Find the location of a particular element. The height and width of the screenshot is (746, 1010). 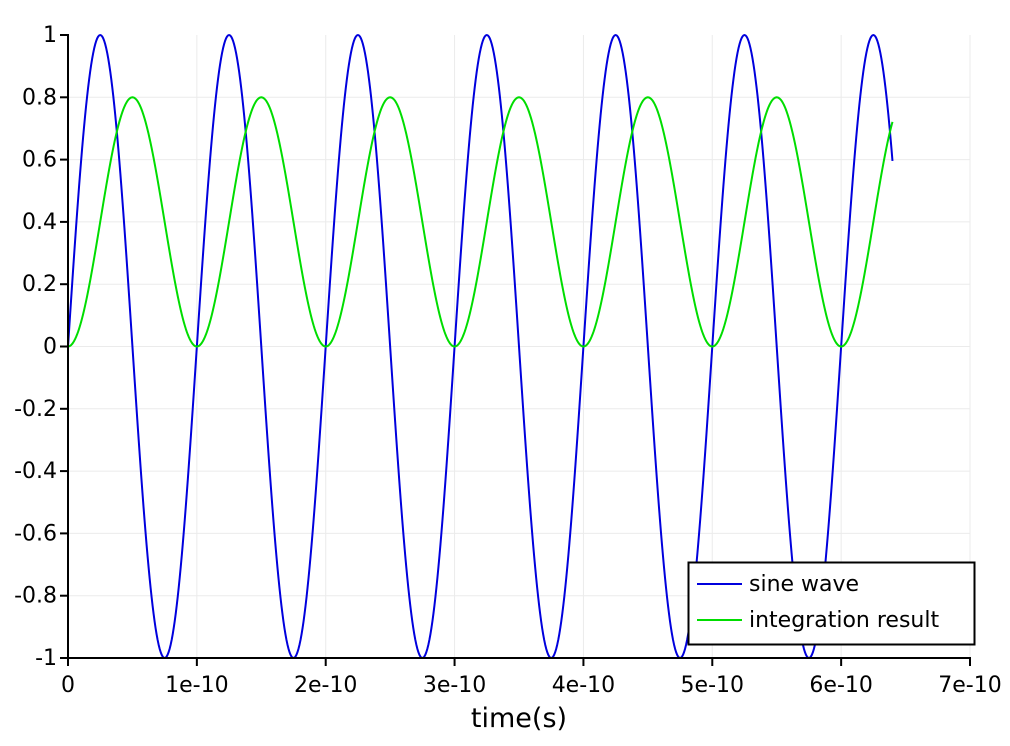

y-tick-label: 0.4 is located at coordinates (39, 222).